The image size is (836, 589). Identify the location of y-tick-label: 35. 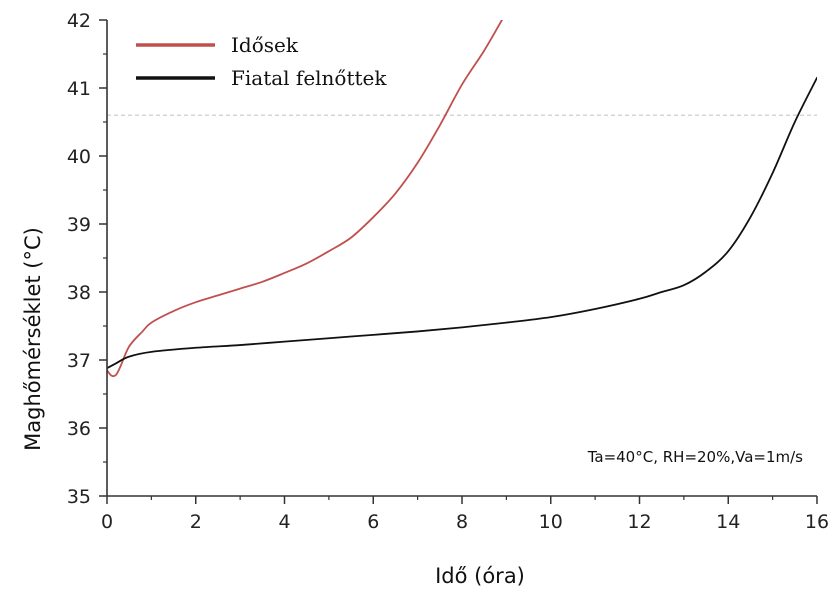
(79, 497).